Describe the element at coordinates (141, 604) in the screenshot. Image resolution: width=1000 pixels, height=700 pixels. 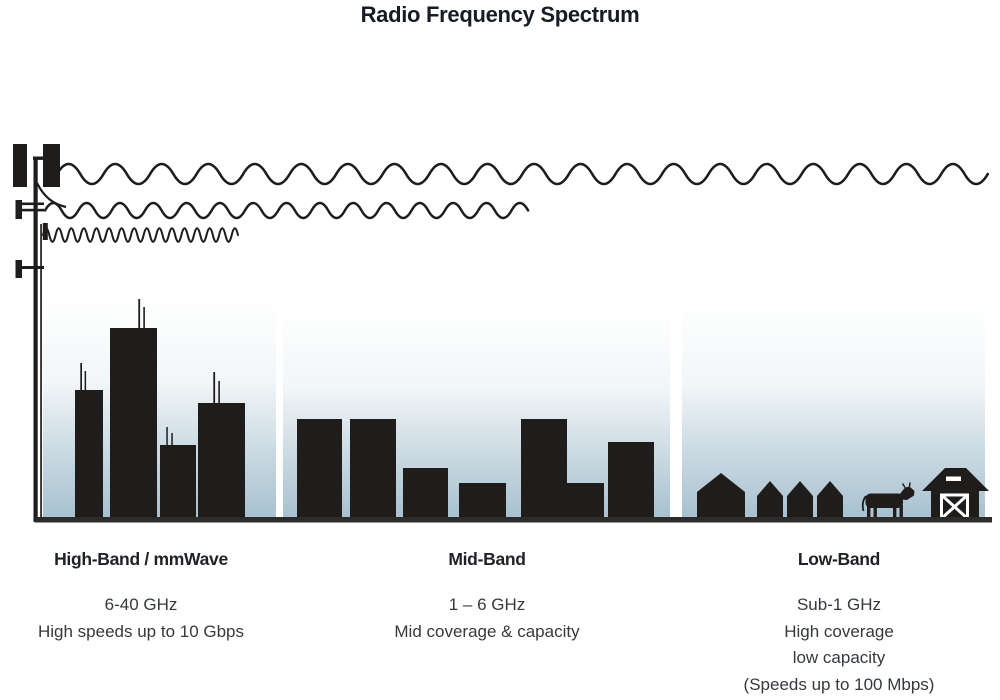
I see `high-band-frequency: 6-40 GHz` at that location.